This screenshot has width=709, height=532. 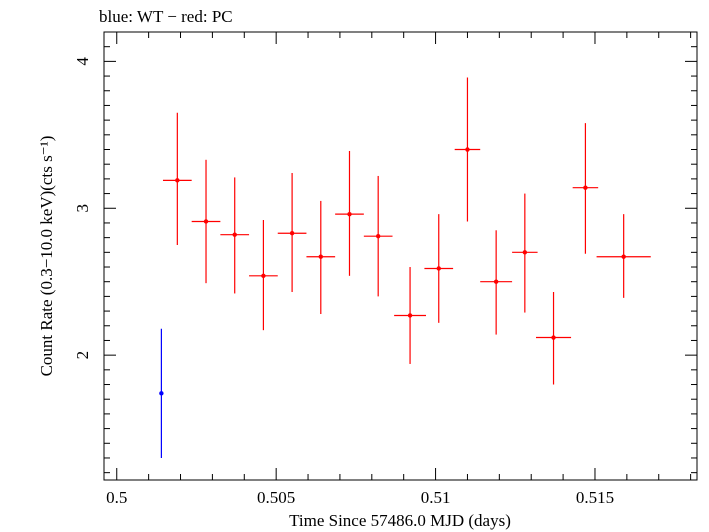 I want to click on chart-title: blue: WT − red: PC, so click(x=166, y=16).